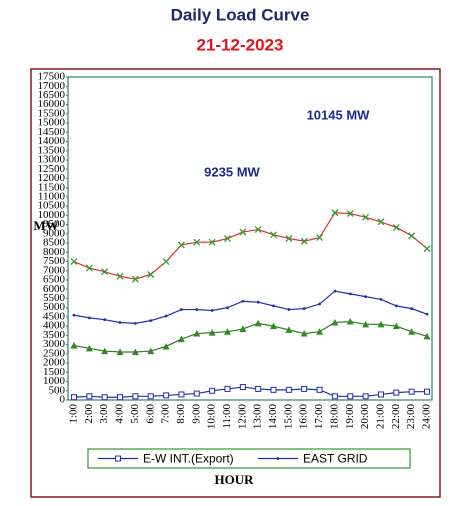 The image size is (450, 506). What do you see at coordinates (89, 414) in the screenshot?
I see `x-tick-label: 2:00` at bounding box center [89, 414].